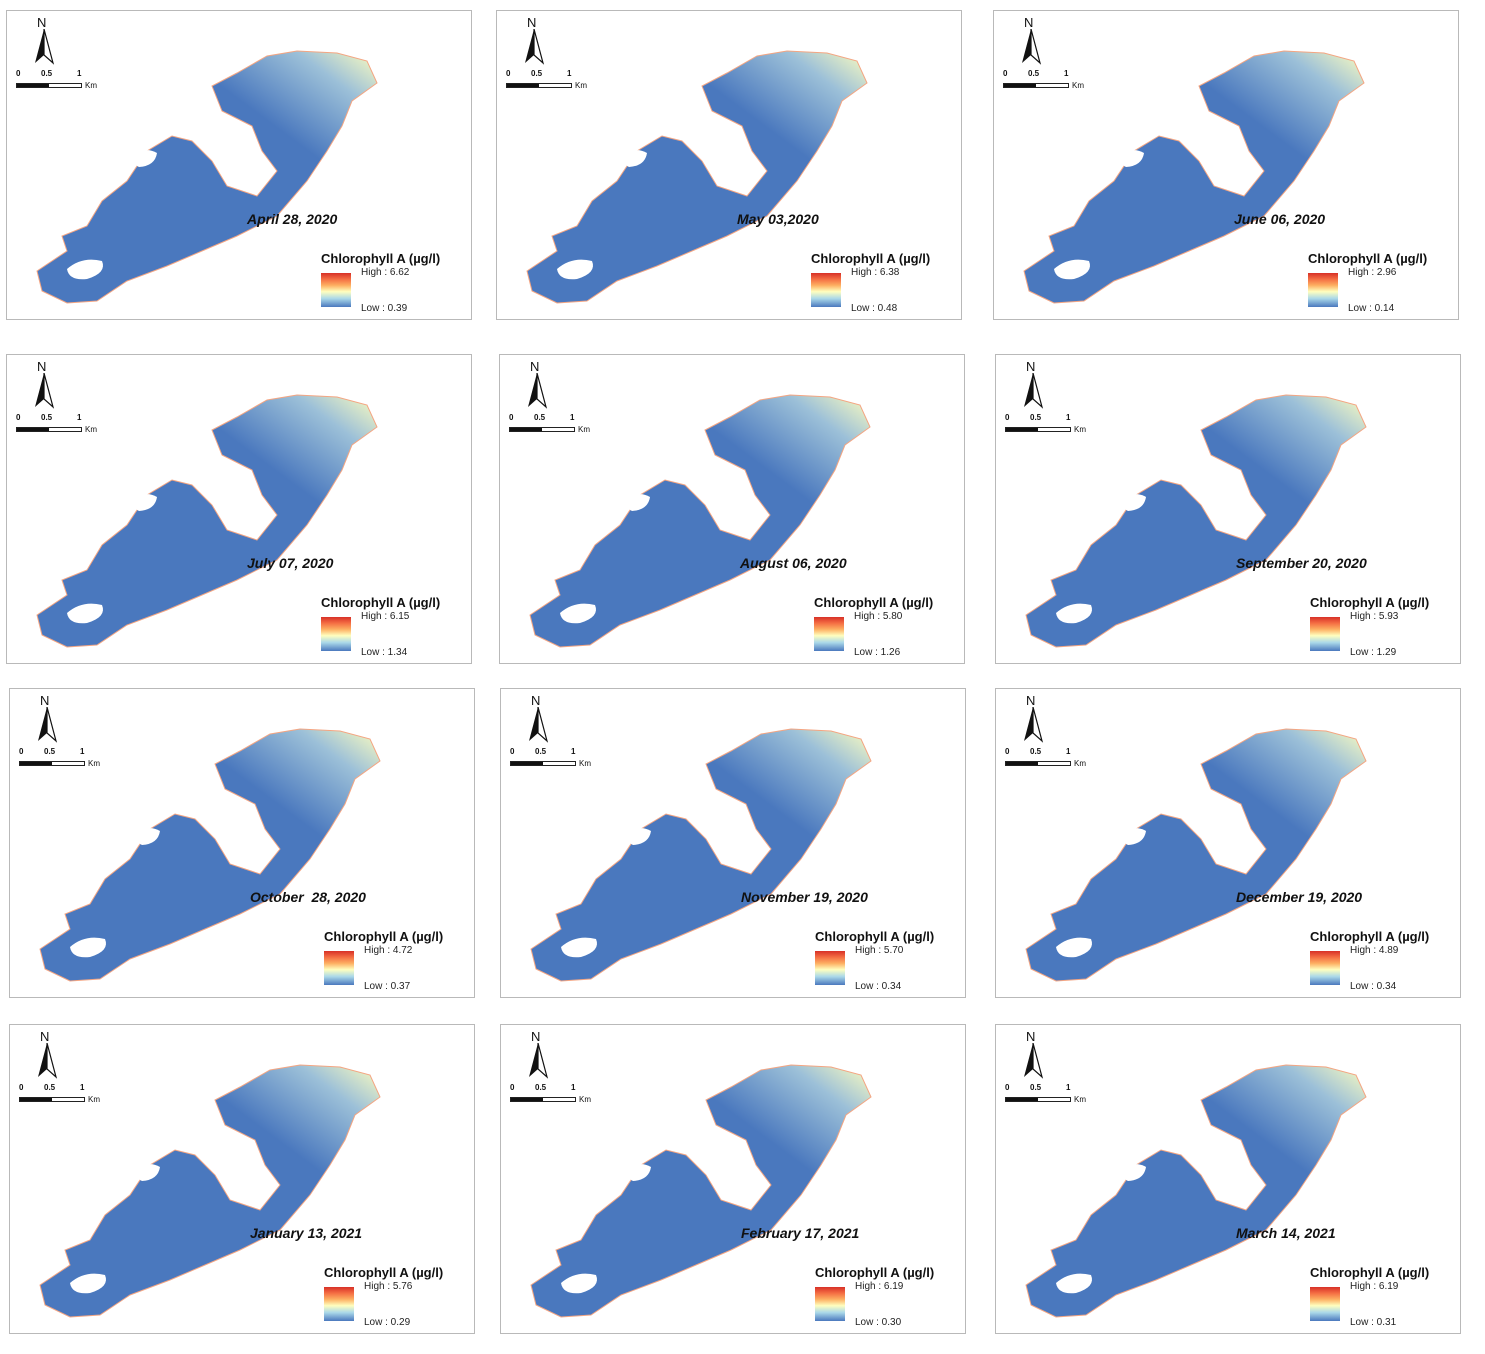  Describe the element at coordinates (879, 1286) in the screenshot. I see `legend-high: High : 6.19` at that location.